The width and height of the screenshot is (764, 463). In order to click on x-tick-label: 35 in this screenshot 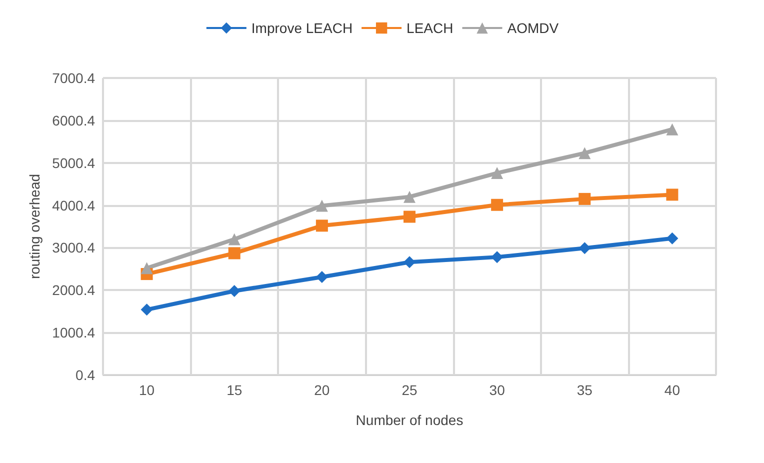, I will do `click(584, 390)`.